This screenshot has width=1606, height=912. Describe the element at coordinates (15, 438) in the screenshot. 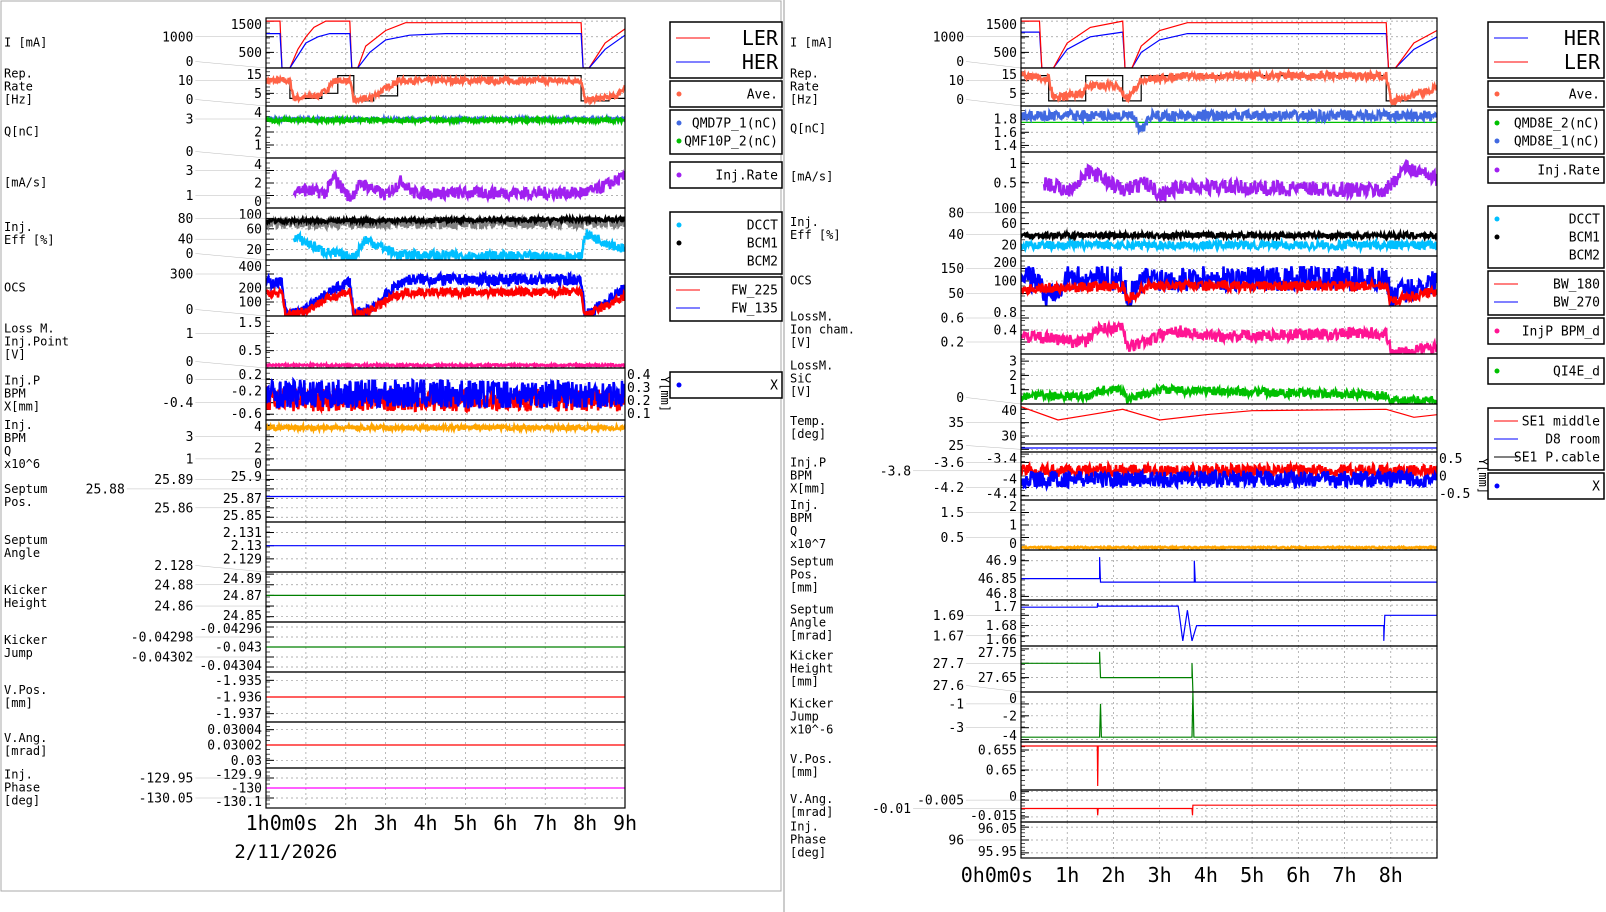

I see `y-axis-label: BPM` at that location.